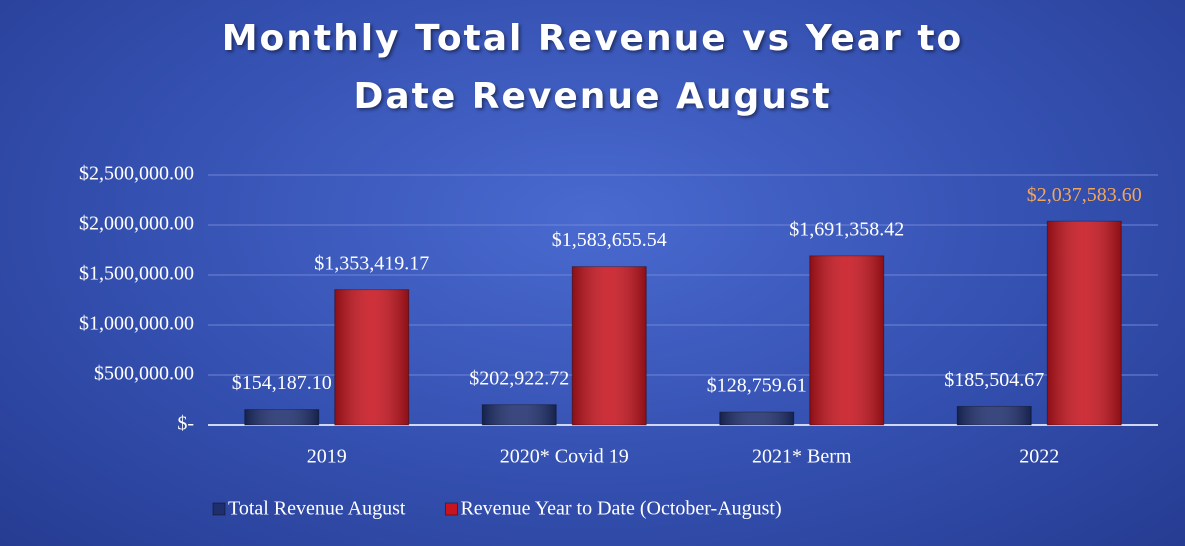 Image resolution: width=1185 pixels, height=546 pixels. What do you see at coordinates (136, 324) in the screenshot?
I see `y-tick-label: $1,000,000.00` at bounding box center [136, 324].